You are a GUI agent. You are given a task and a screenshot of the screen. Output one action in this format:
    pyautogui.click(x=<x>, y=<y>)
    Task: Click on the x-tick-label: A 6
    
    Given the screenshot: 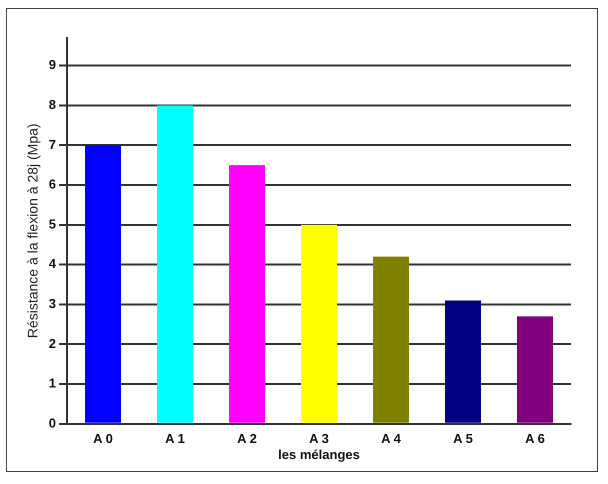 What is the action you would take?
    pyautogui.click(x=535, y=438)
    